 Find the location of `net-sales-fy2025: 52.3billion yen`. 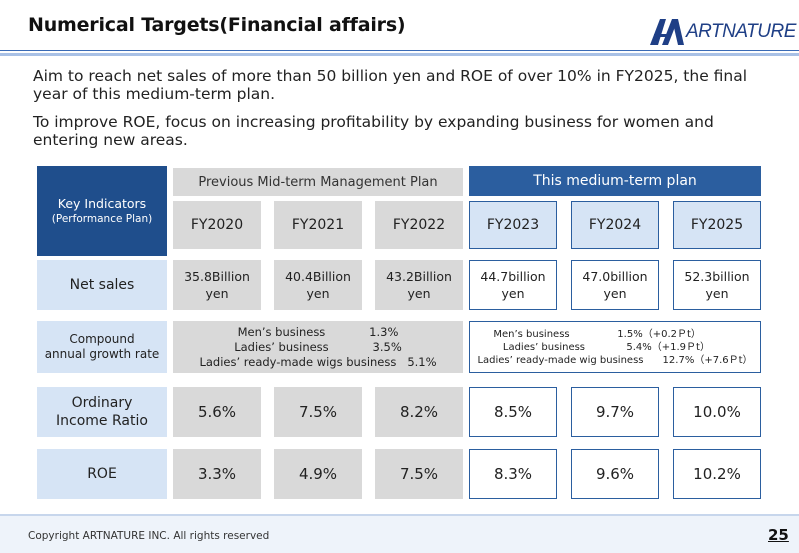

net-sales-fy2025: 52.3billion yen is located at coordinates (717, 285).